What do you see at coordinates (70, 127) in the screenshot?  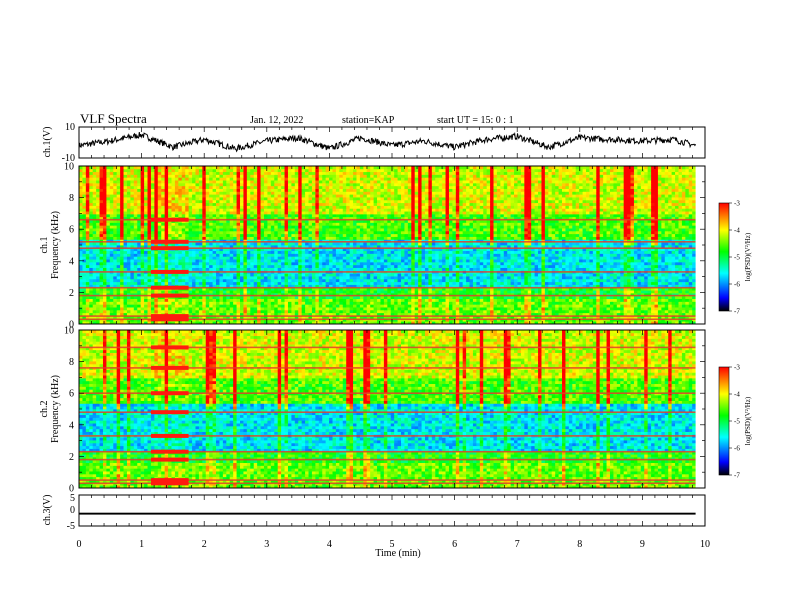 I see `ch1-ytick-top: 10` at bounding box center [70, 127].